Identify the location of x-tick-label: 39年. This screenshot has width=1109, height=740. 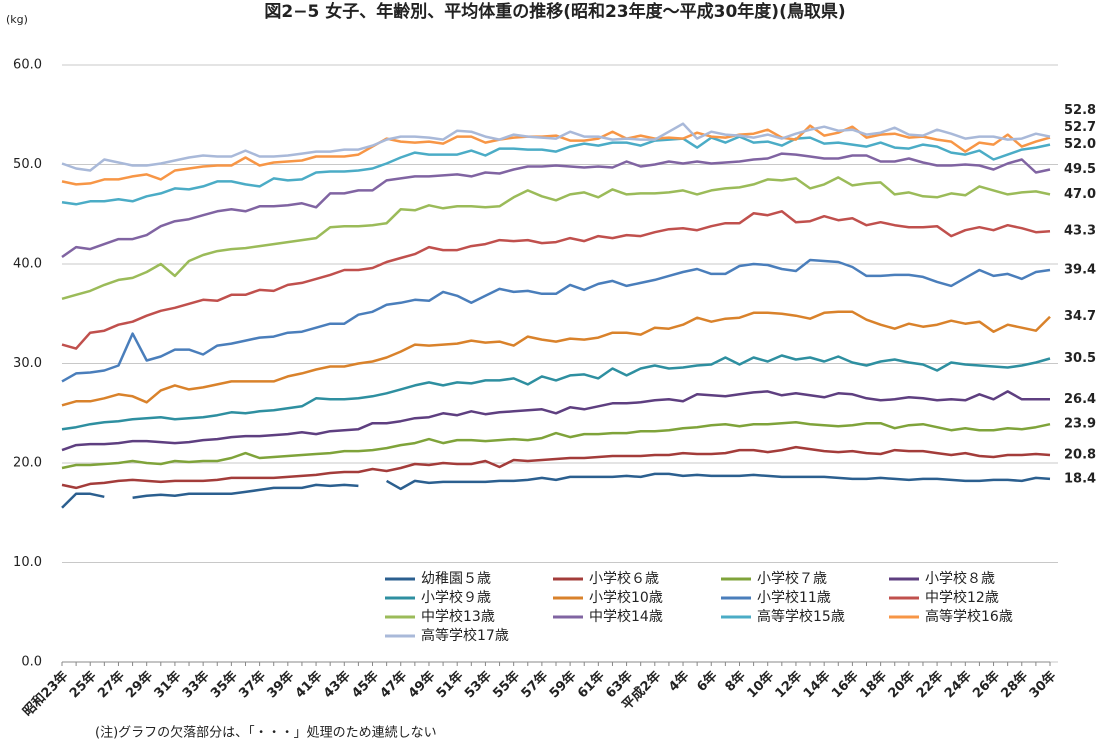
(280, 684).